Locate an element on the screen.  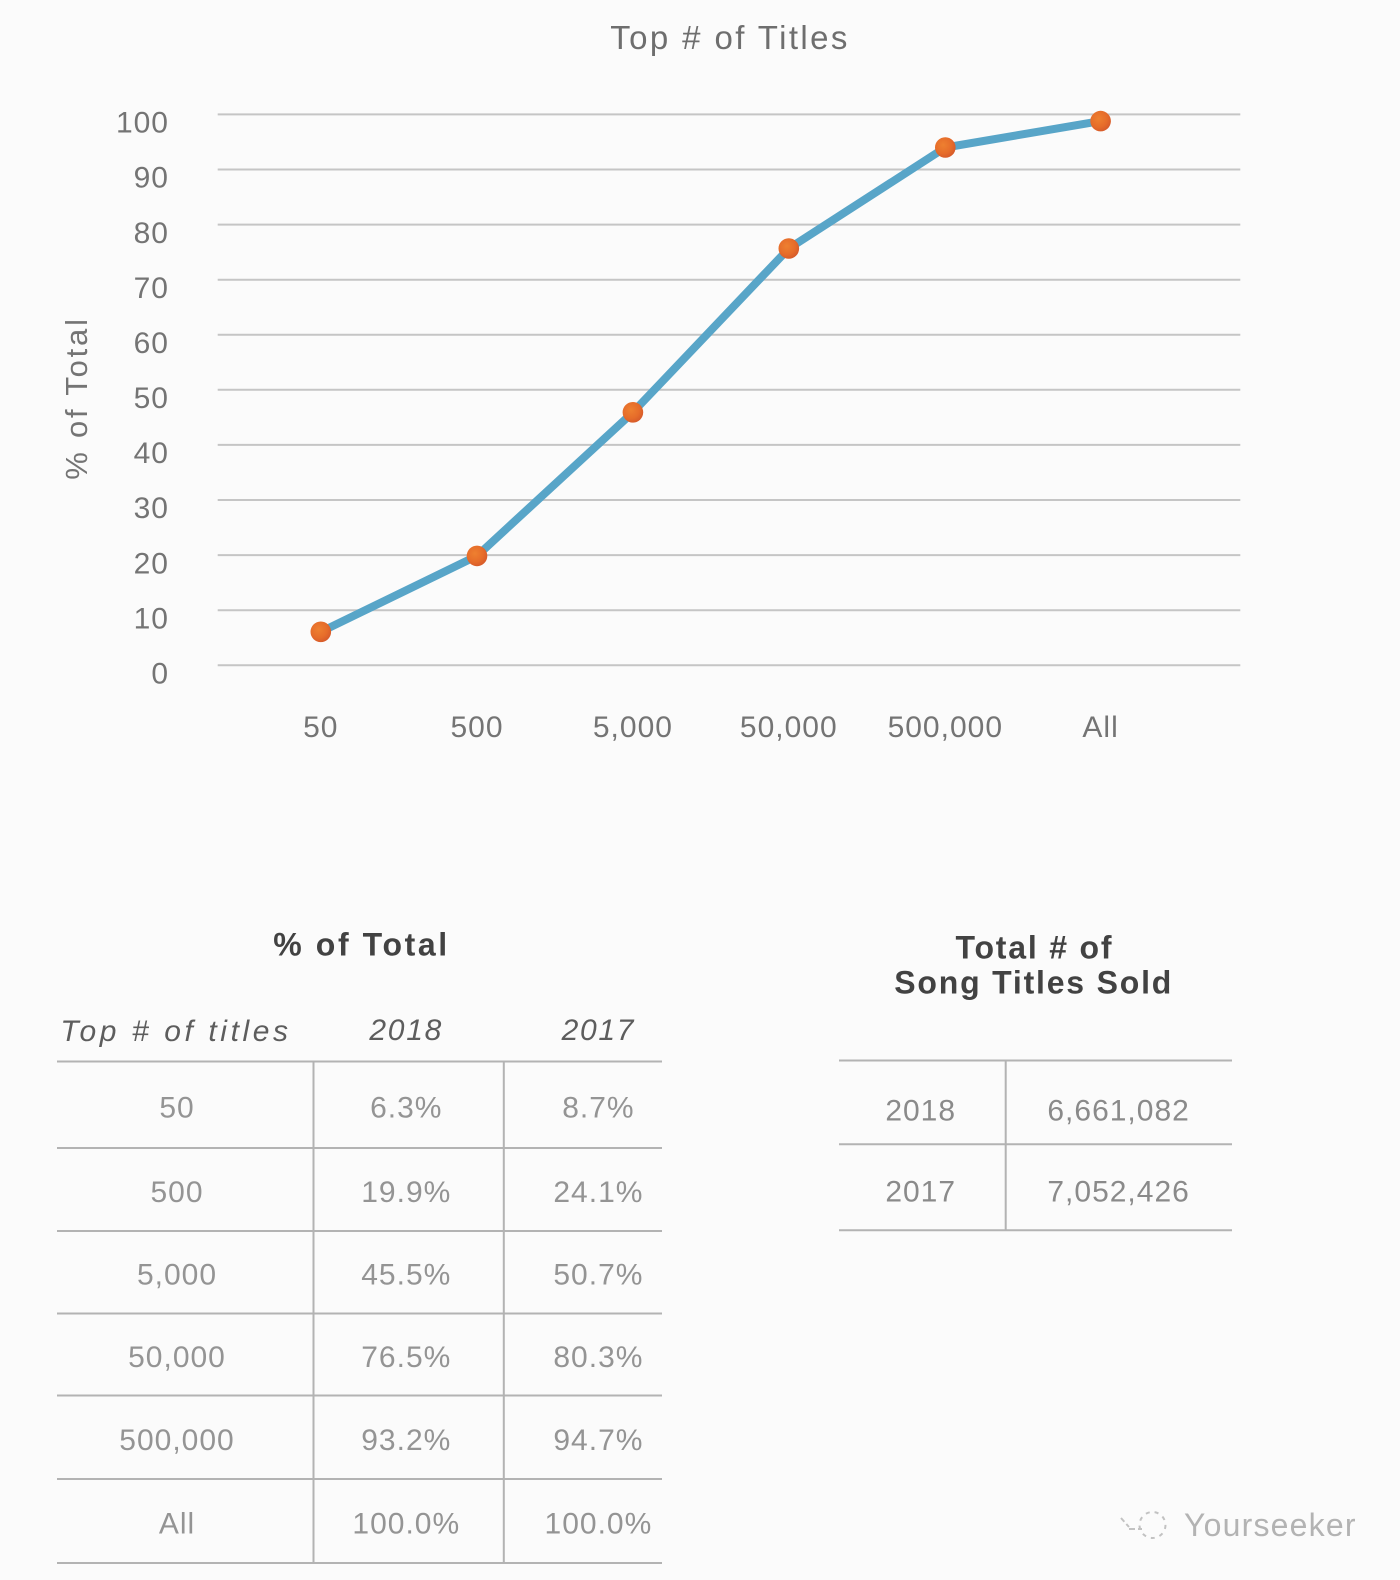
svg-text: Top # of Titles is located at coordinates (730, 37).